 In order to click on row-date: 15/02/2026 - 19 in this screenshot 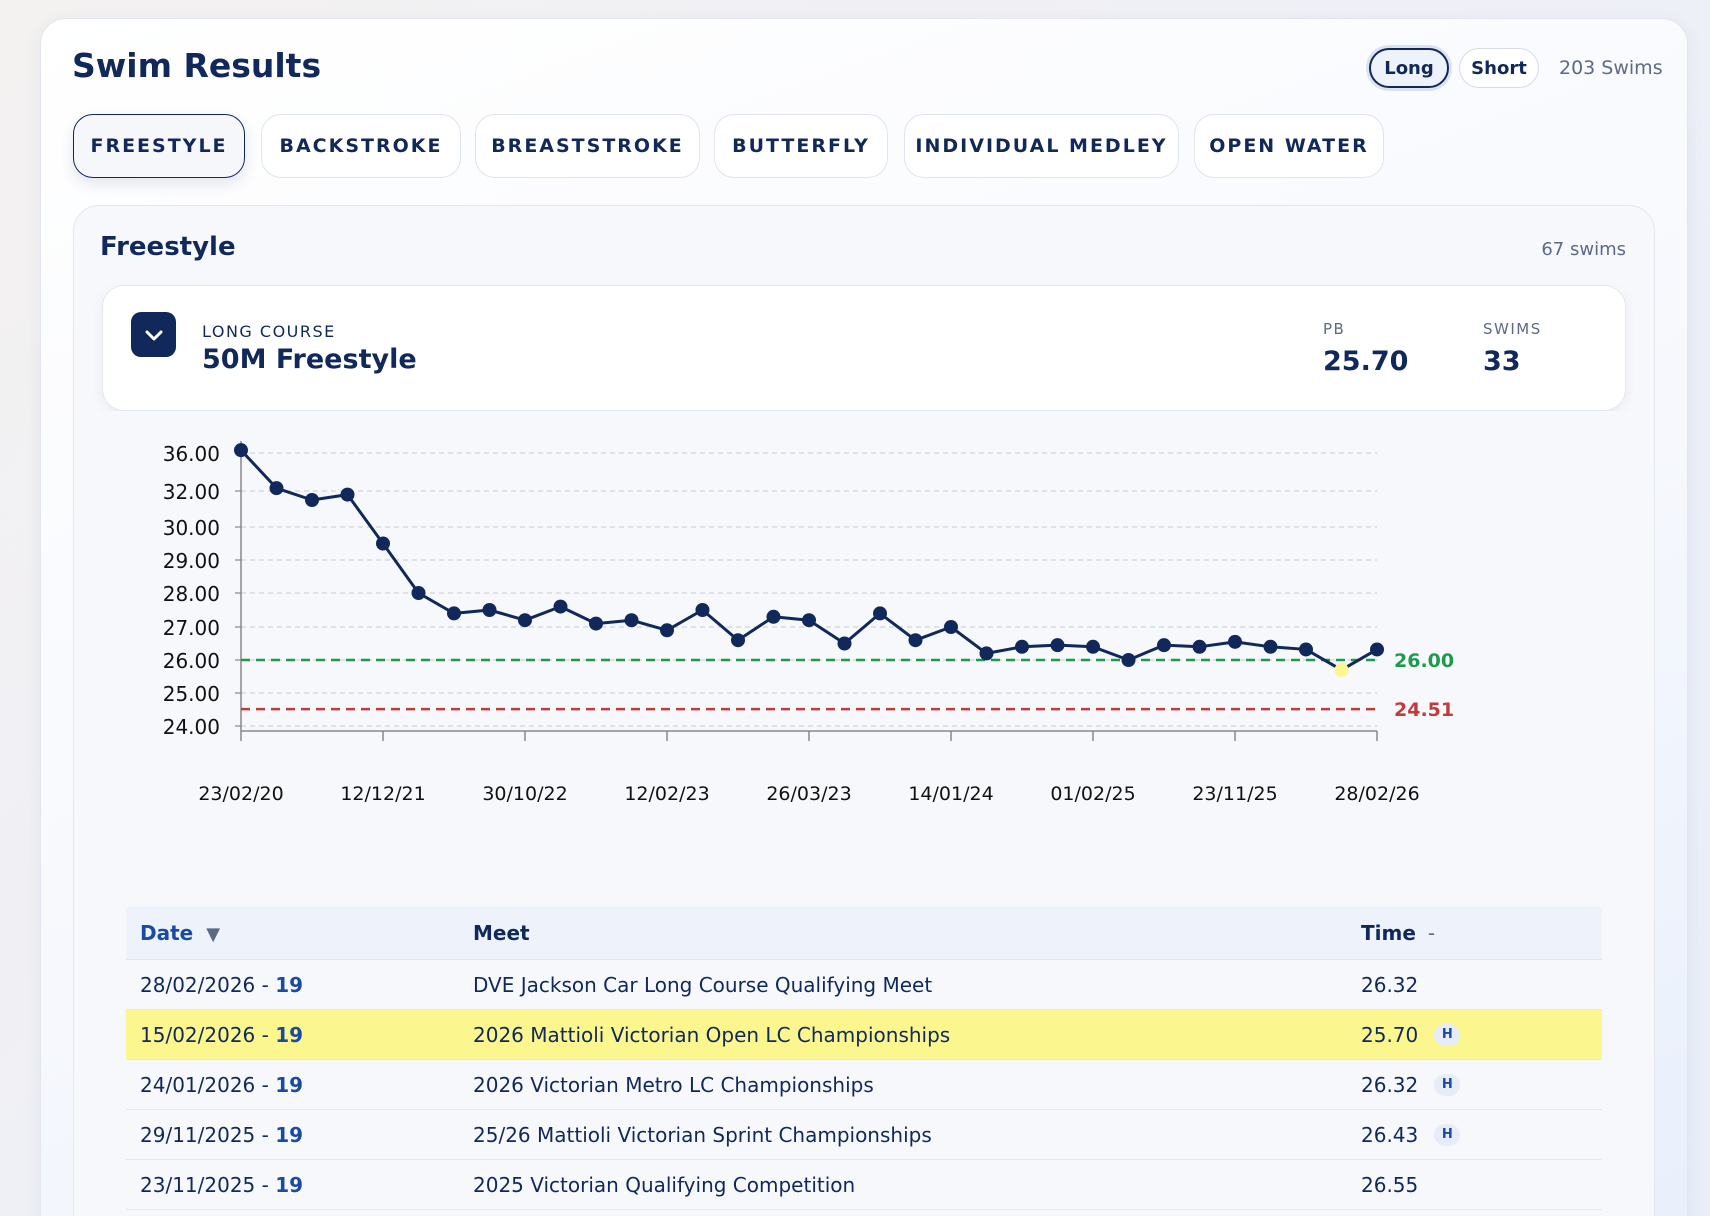, I will do `click(299, 1035)`.